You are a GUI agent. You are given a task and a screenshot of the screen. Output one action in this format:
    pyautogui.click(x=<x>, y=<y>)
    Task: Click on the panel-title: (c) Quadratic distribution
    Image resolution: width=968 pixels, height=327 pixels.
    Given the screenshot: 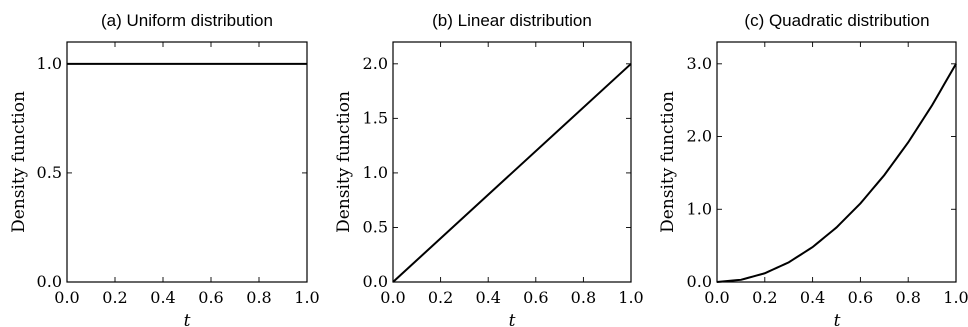 What is the action you would take?
    pyautogui.click(x=836, y=20)
    